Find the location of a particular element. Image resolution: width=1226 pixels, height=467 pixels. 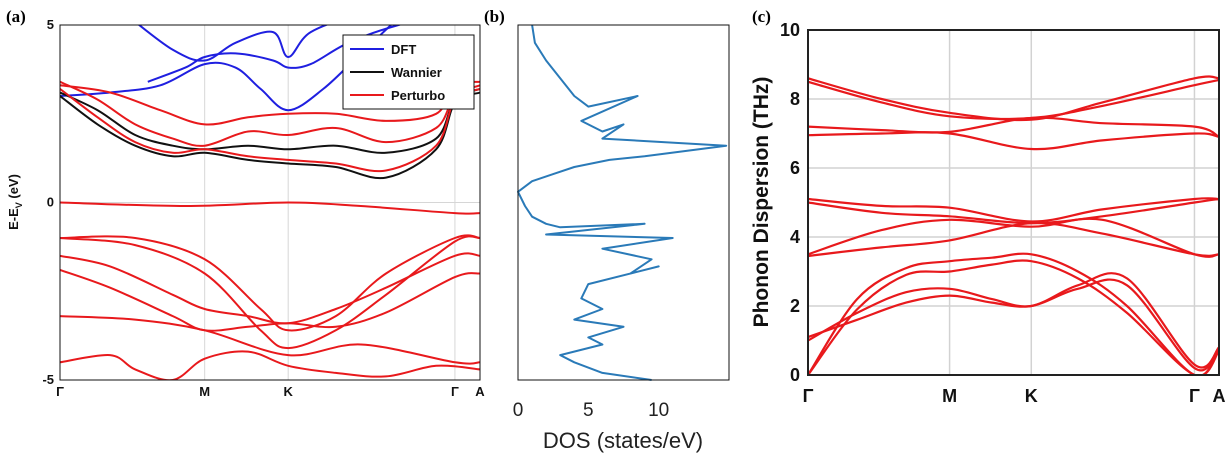

a-x-tick-label-1: M is located at coordinates (204, 391).